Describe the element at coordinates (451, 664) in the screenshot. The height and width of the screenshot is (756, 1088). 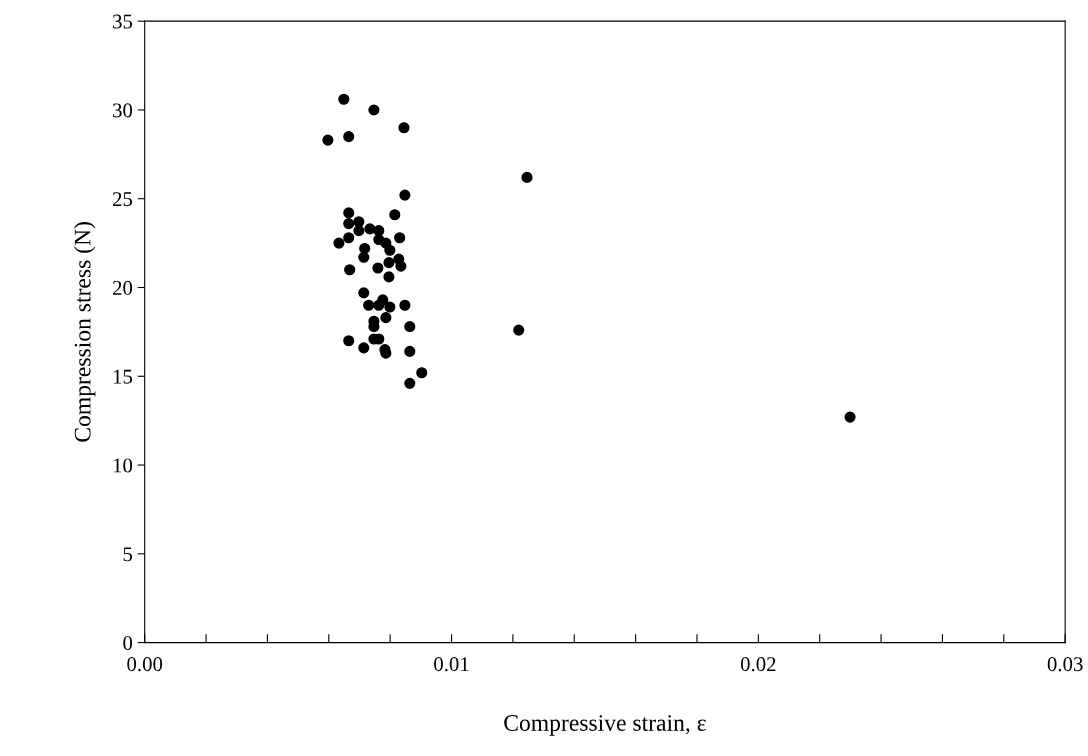
I see `x-tick-label: 0.01` at that location.